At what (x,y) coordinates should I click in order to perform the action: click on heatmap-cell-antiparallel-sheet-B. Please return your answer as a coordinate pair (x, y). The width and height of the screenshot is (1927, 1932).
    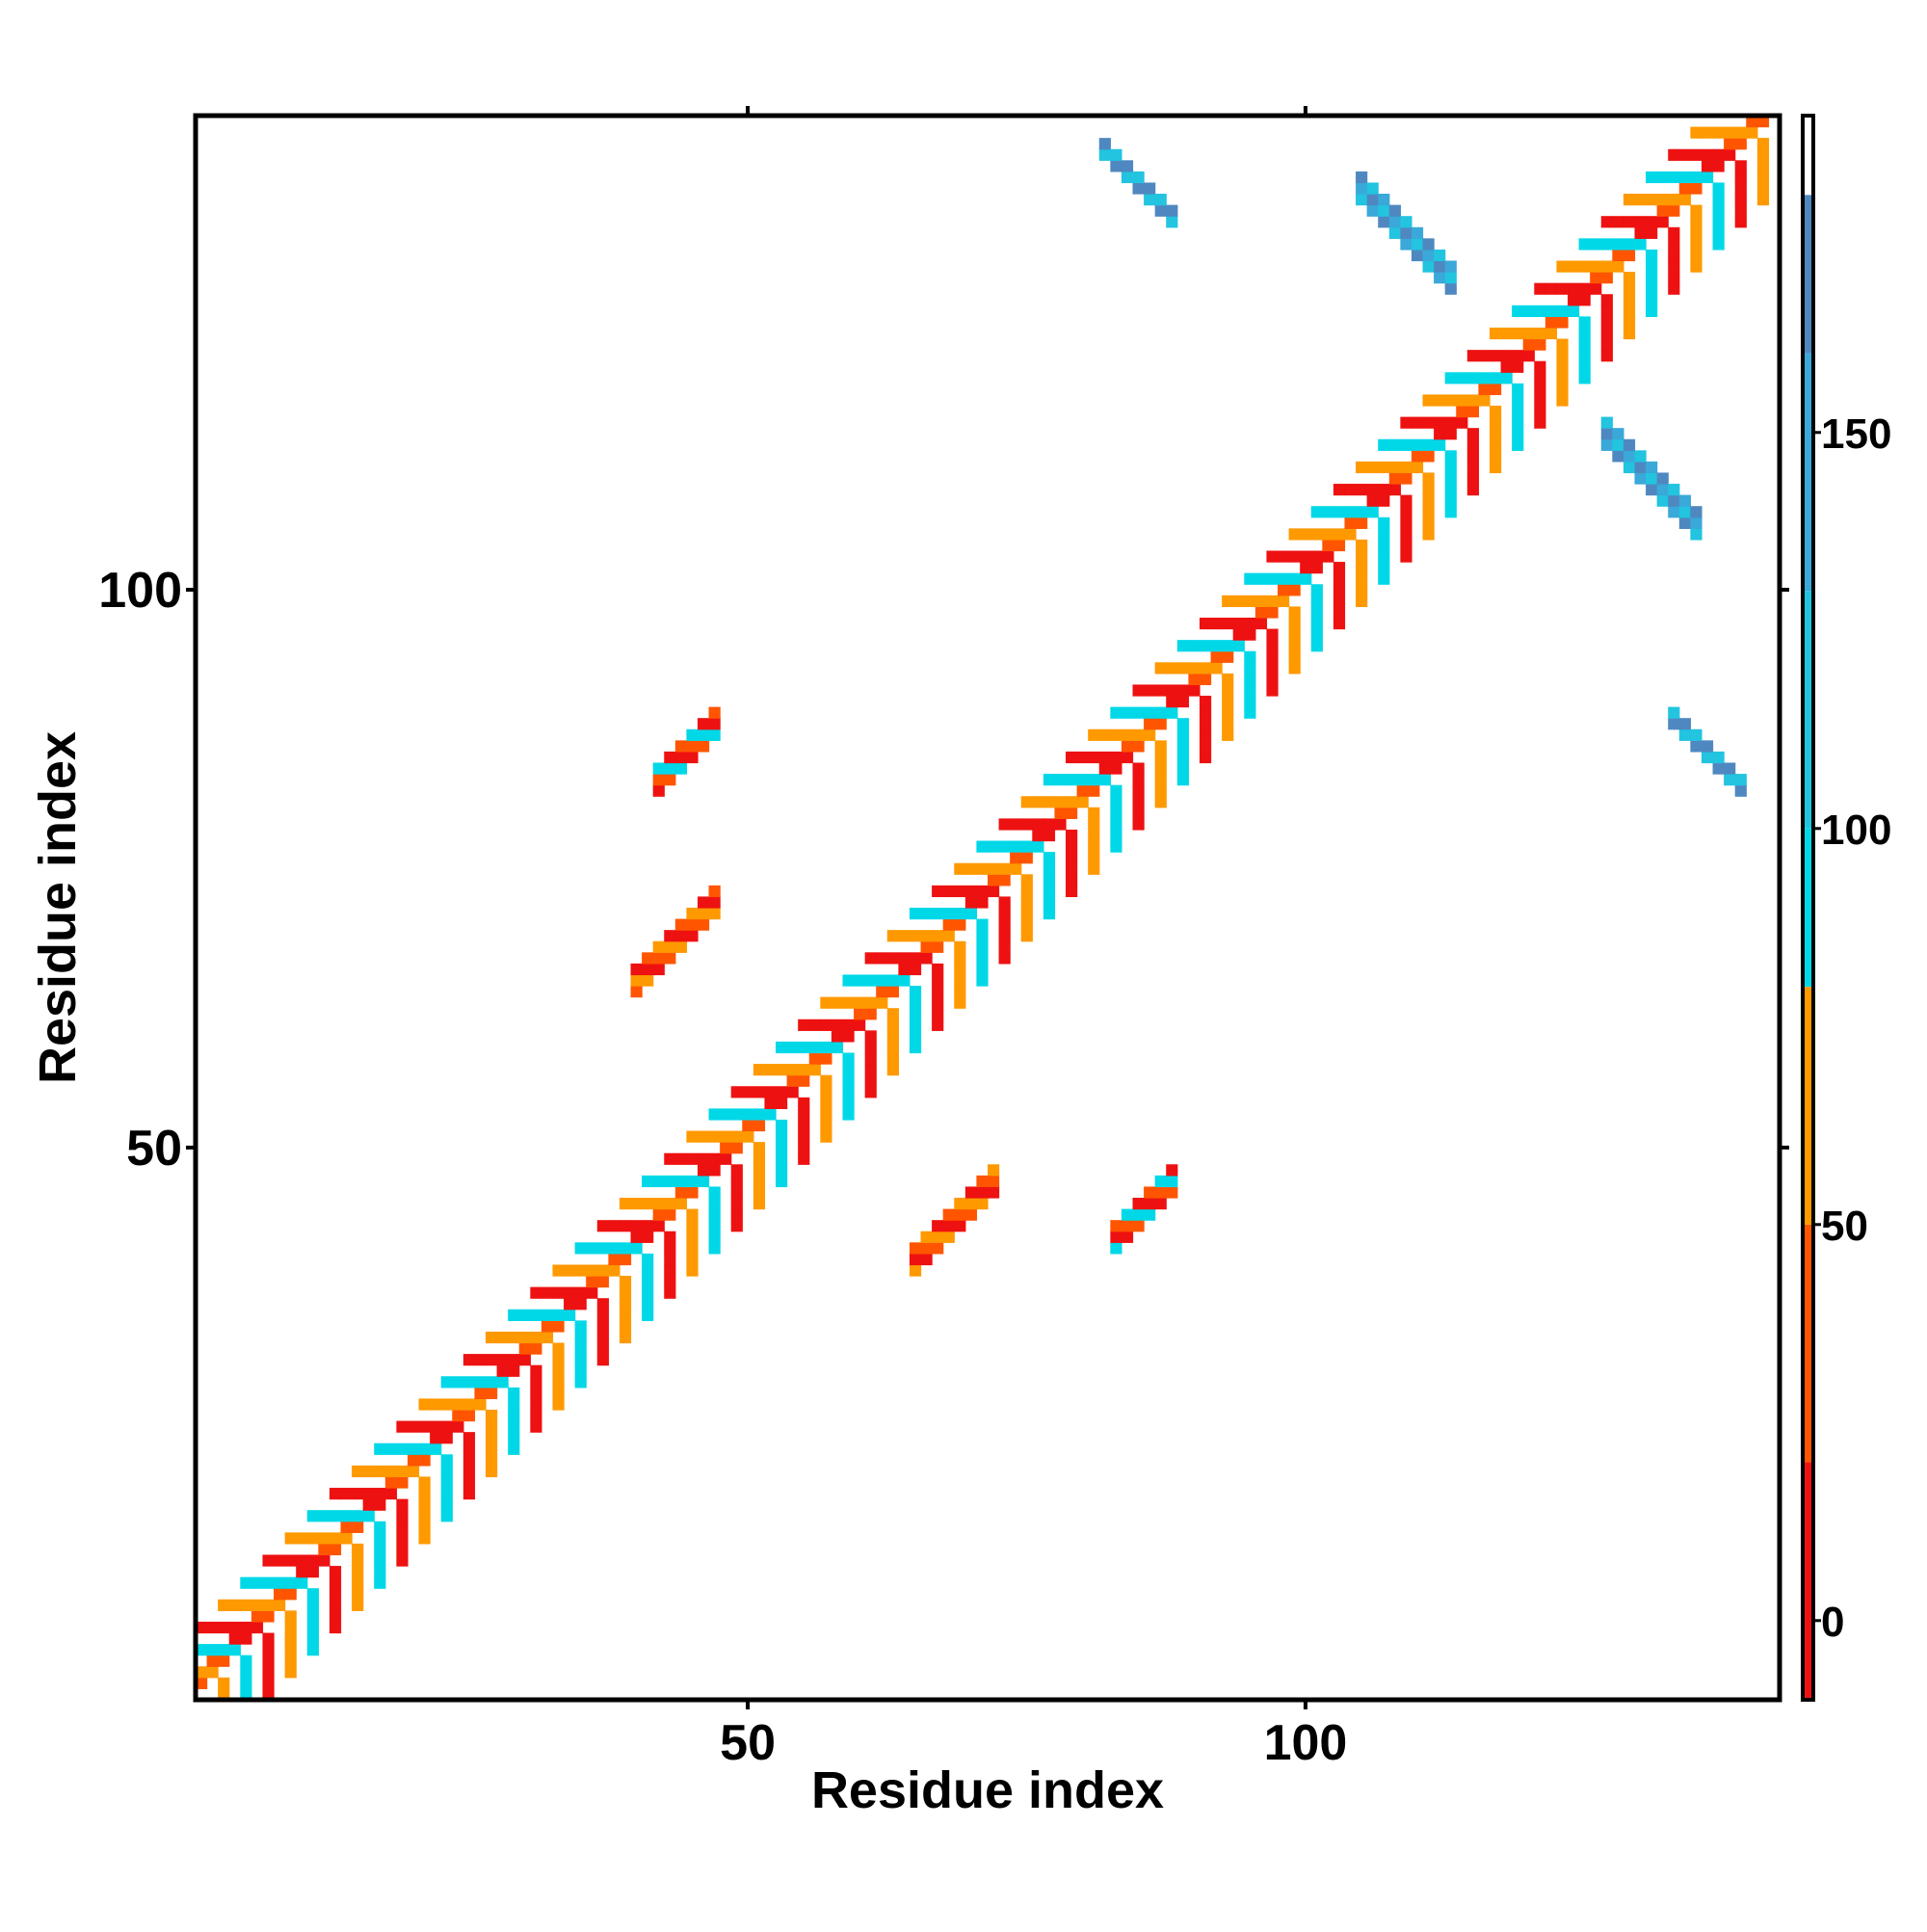
    Looking at the image, I should click on (1172, 222).